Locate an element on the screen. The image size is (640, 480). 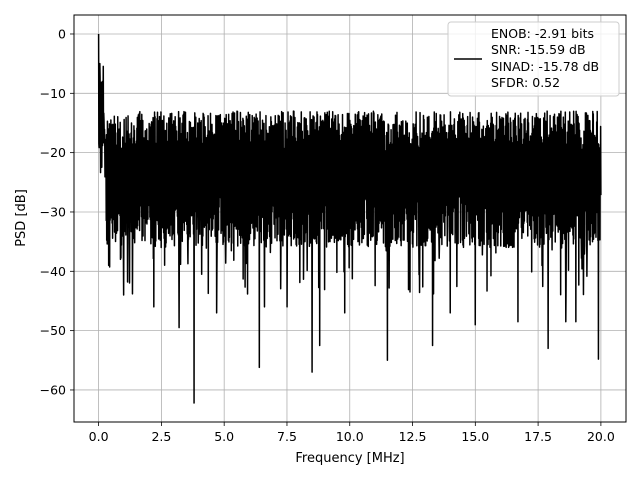
y-axis-ticks: 0 −10 −20 −30 −40 −50 −60 is located at coordinates (57, 211).